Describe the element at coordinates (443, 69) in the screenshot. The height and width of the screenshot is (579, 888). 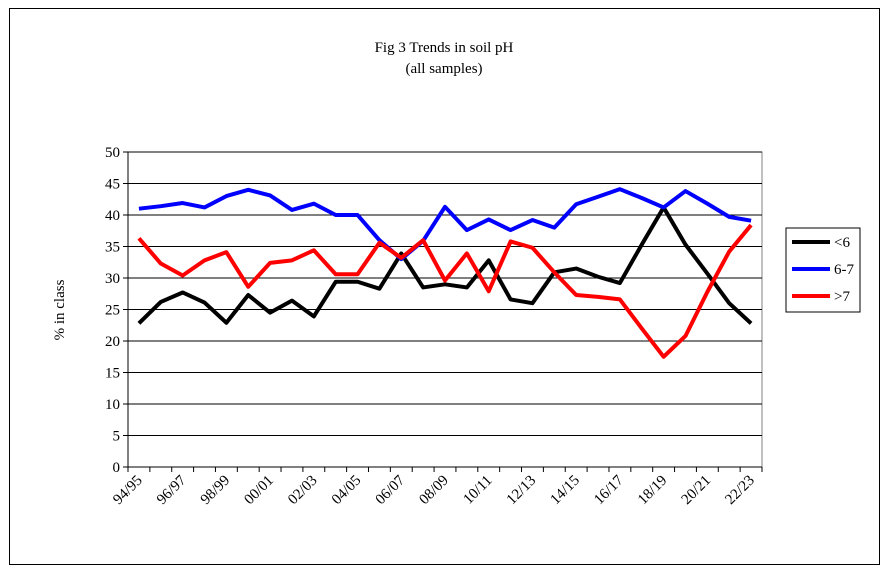
I see `chart-subtitle: (all samples)` at that location.